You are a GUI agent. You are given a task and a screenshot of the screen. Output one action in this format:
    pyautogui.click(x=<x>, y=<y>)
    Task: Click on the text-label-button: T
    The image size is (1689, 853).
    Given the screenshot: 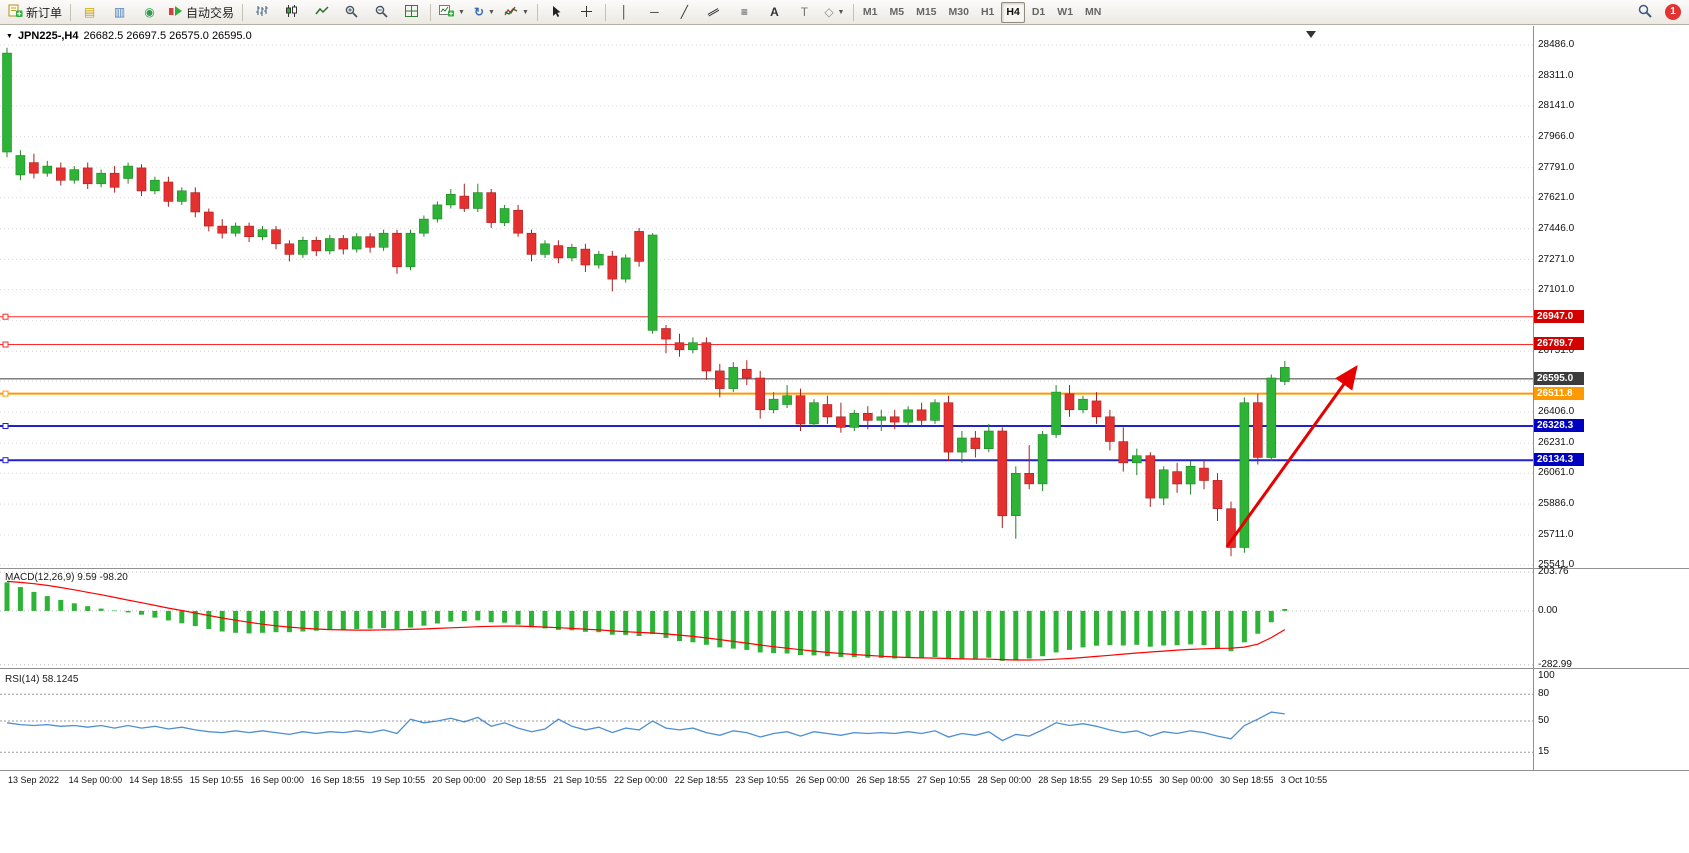 What is the action you would take?
    pyautogui.click(x=804, y=12)
    